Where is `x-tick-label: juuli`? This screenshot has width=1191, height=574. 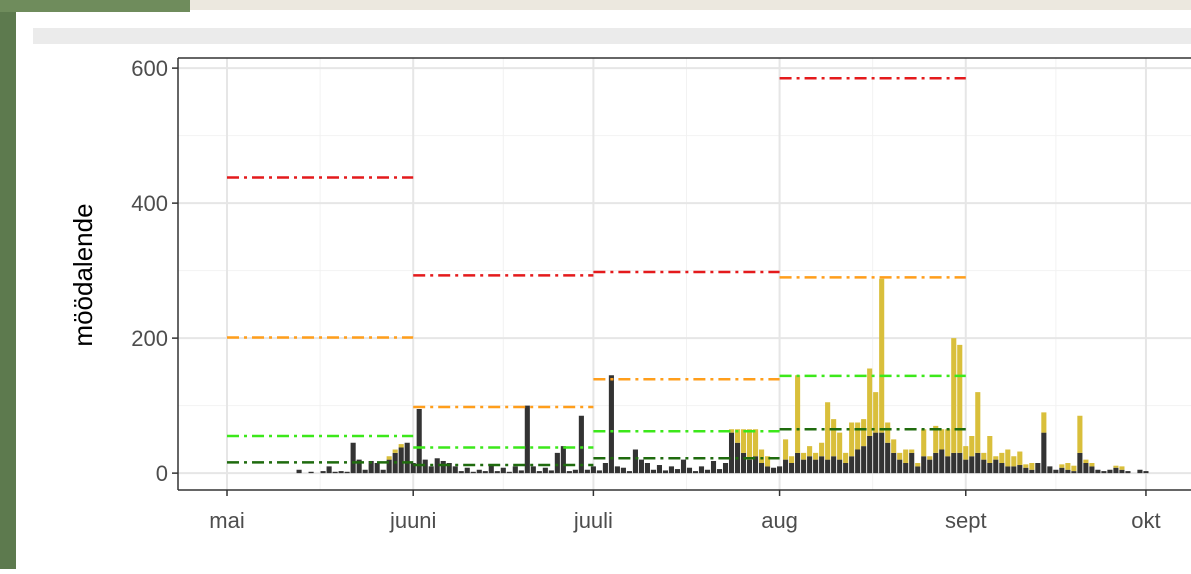
x-tick-label: juuli is located at coordinates (593, 520).